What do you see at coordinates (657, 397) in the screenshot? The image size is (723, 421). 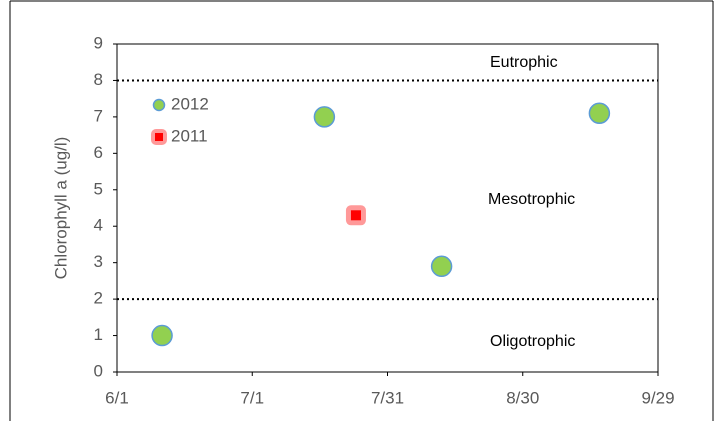 I see `x-tick-label: 9/29` at bounding box center [657, 397].